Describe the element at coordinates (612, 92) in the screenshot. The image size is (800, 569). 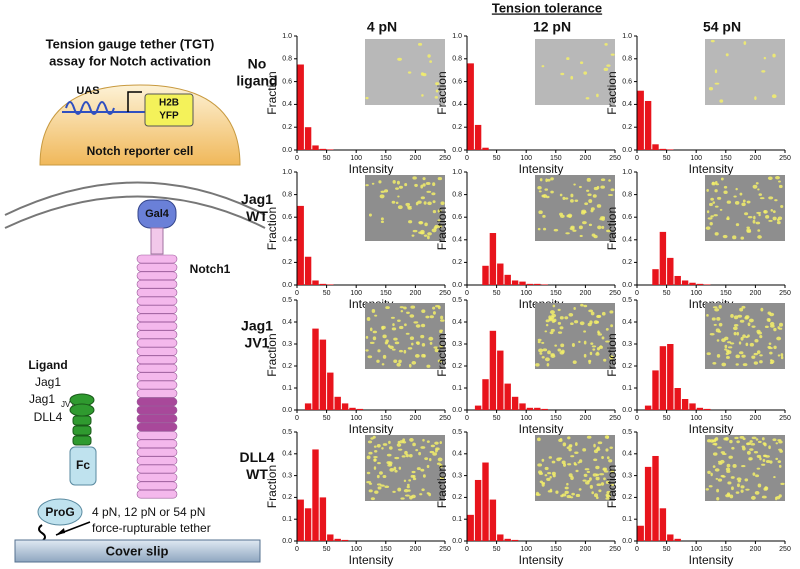
I see `y-axis-label: Fraction` at that location.